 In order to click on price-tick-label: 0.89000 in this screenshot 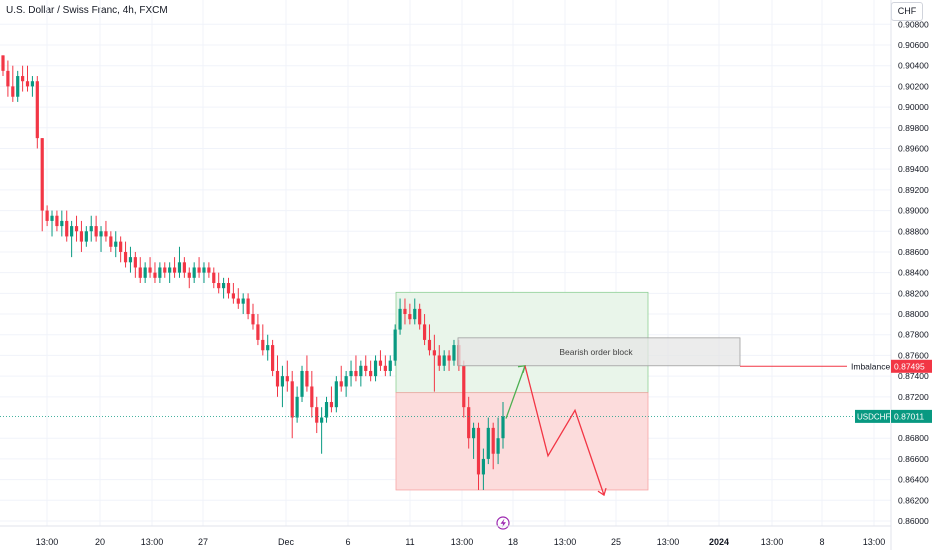, I will do `click(913, 211)`.